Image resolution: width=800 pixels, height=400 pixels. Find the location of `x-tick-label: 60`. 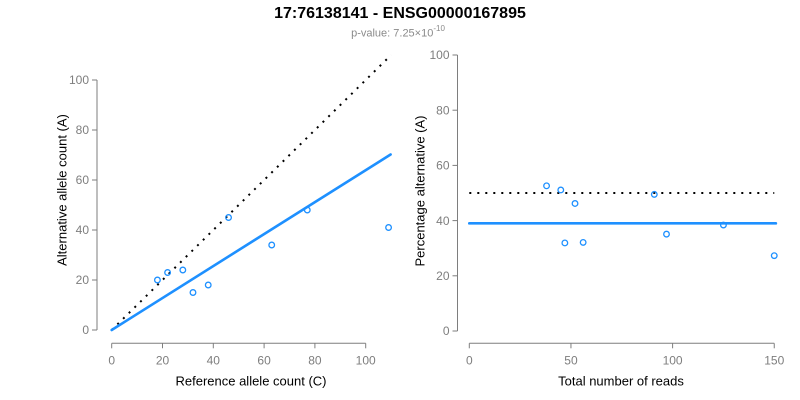

x-tick-label: 60 is located at coordinates (264, 360).